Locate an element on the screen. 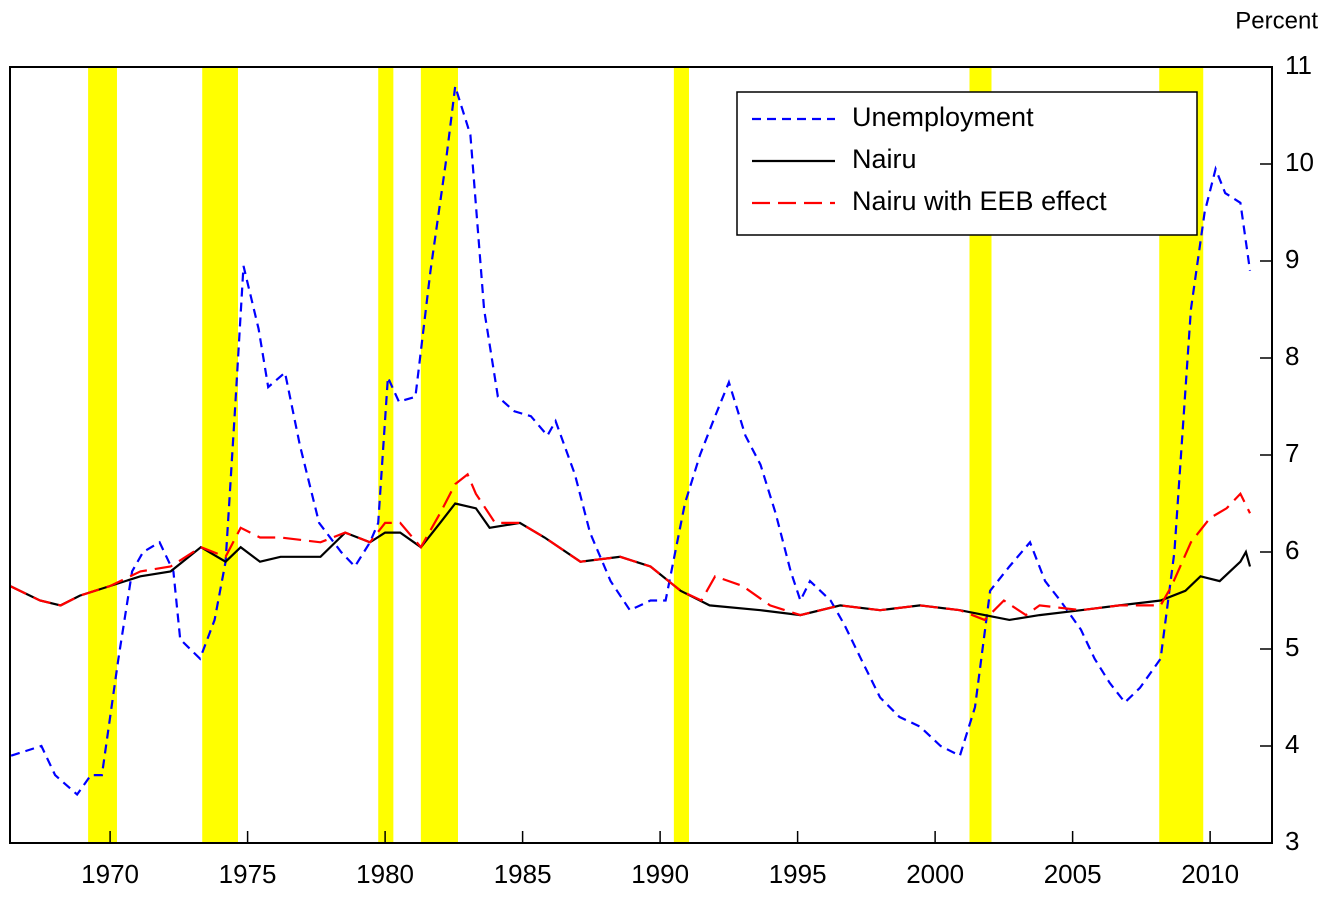  y-tick-label: 7 is located at coordinates (1292, 453).